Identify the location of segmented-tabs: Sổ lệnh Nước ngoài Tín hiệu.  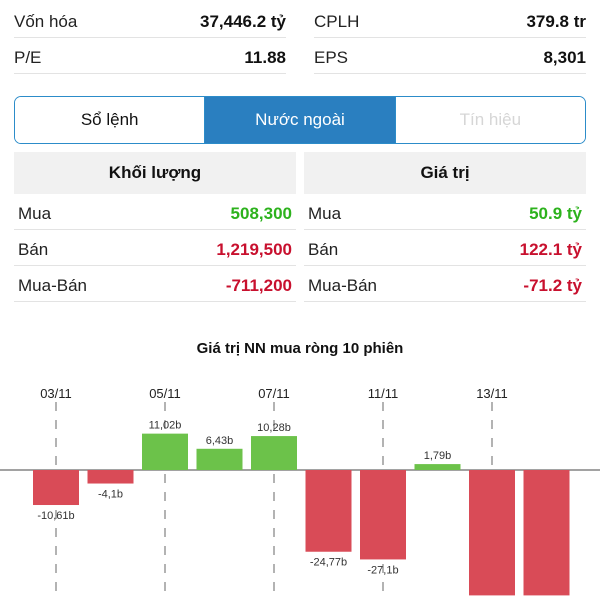
(300, 120).